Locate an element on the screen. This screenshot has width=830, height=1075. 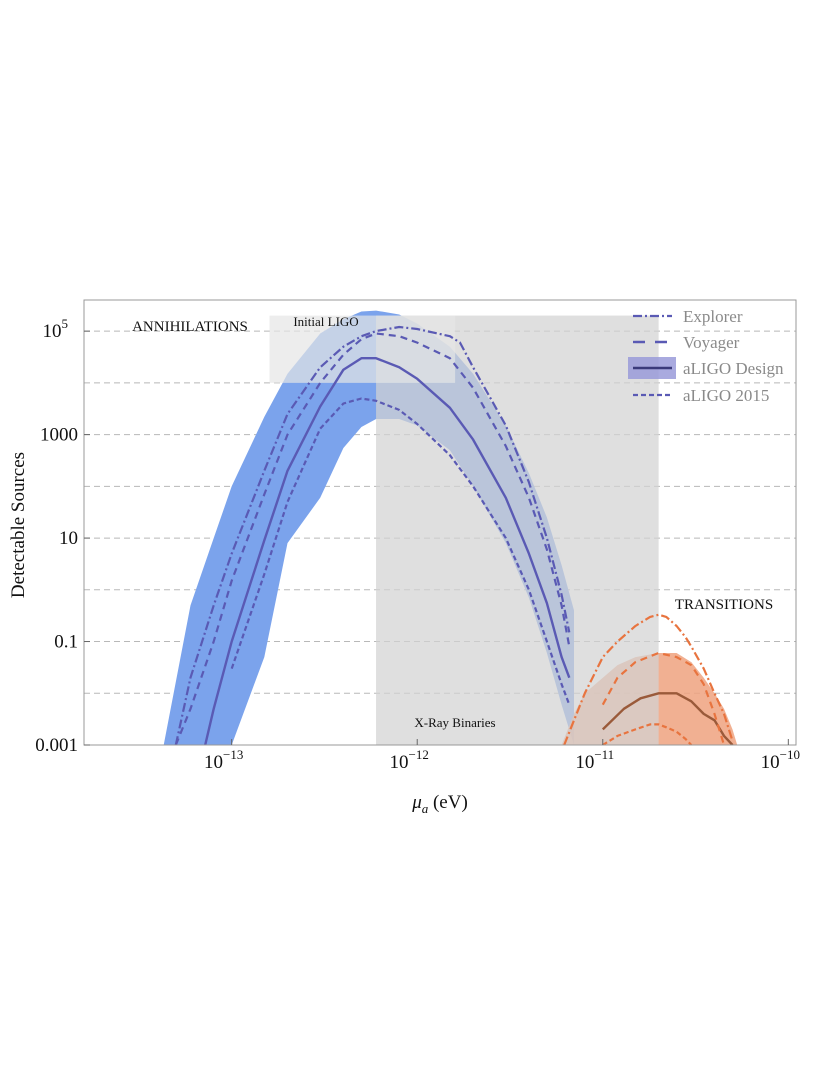
transitions-voyager-line is located at coordinates (663, 698).